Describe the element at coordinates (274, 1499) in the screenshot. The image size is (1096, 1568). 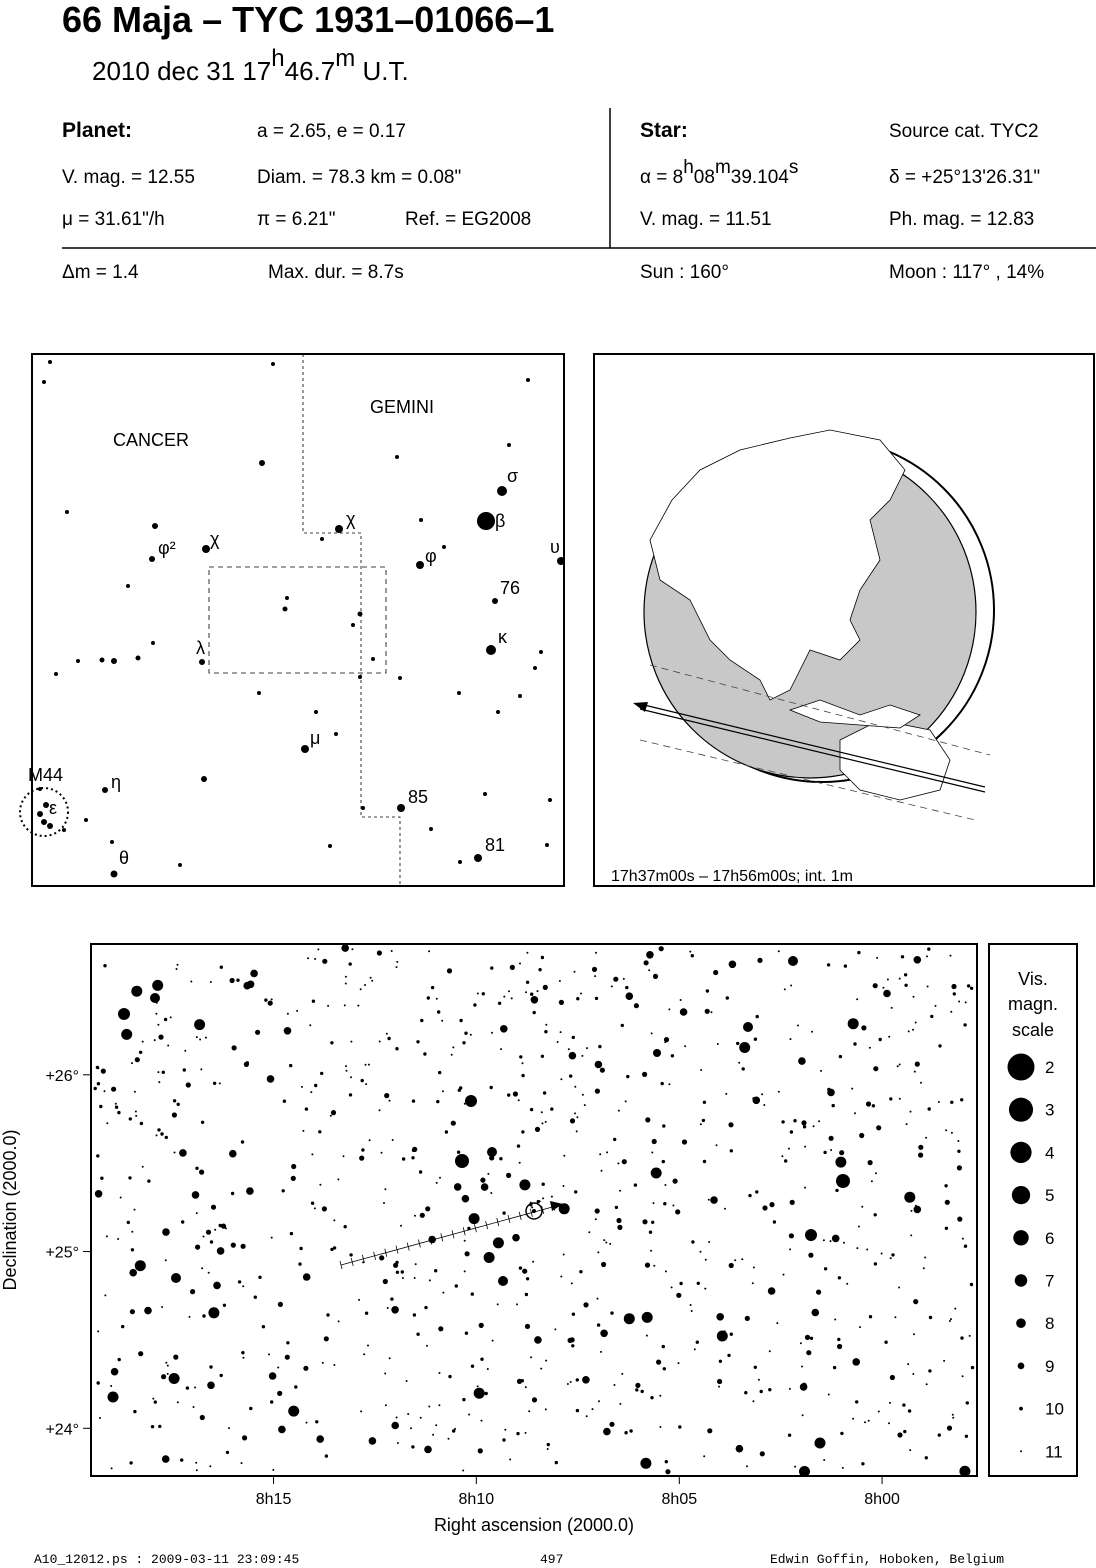
I see `x-tick-label: 8h15` at that location.